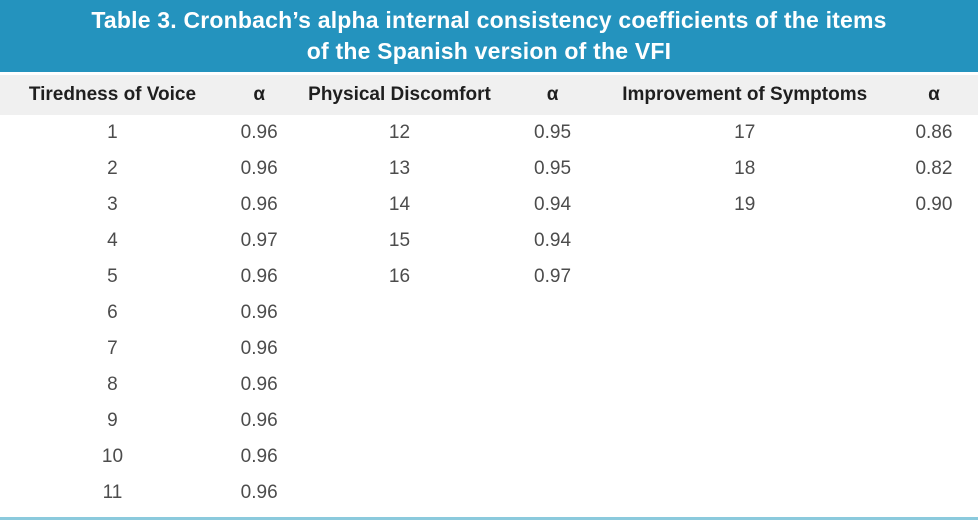 The width and height of the screenshot is (978, 532). What do you see at coordinates (112, 240) in the screenshot?
I see `item-cell: 4` at bounding box center [112, 240].